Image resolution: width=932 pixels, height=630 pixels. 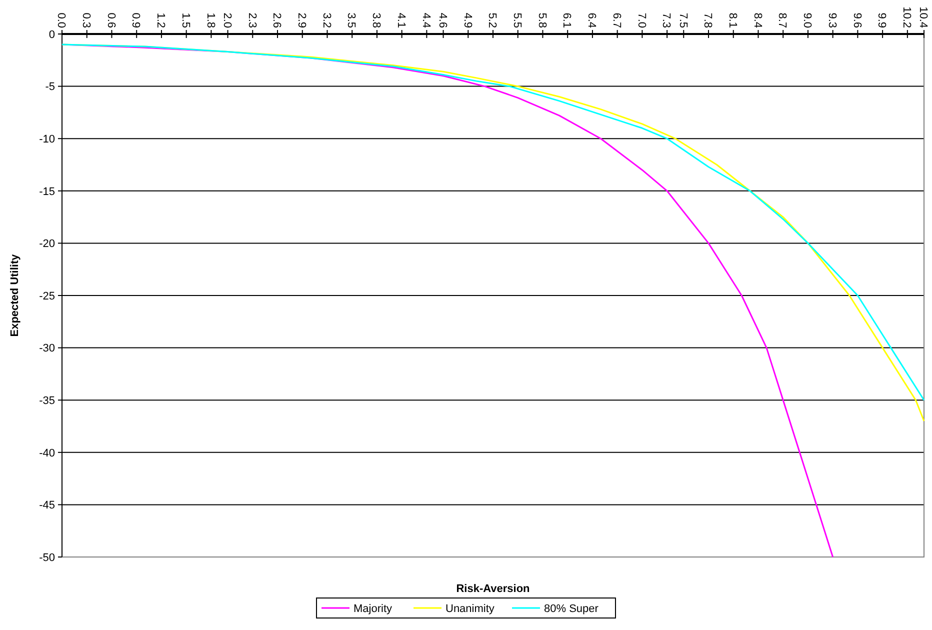 What do you see at coordinates (923, 17) in the screenshot?
I see `x-tick-label: 10.4` at bounding box center [923, 17].